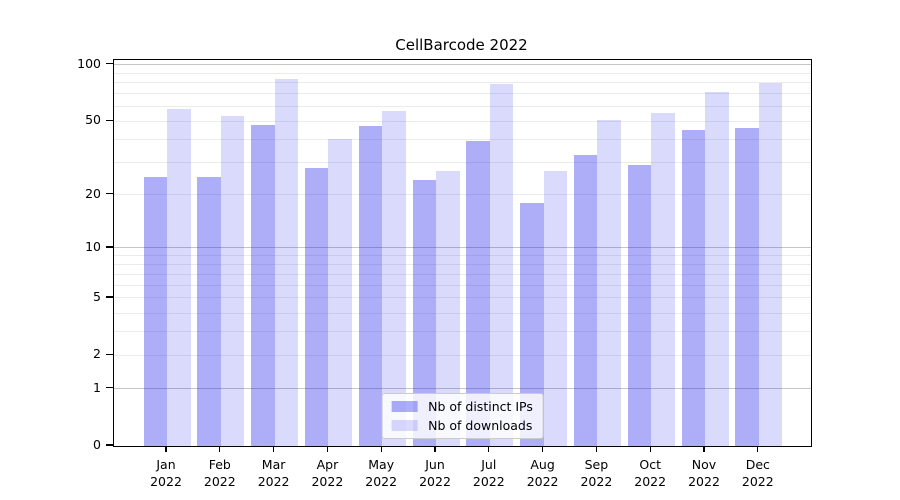 The image size is (900, 500). Describe the element at coordinates (97, 354) in the screenshot. I see `y-tick-label-2: 2` at that location.